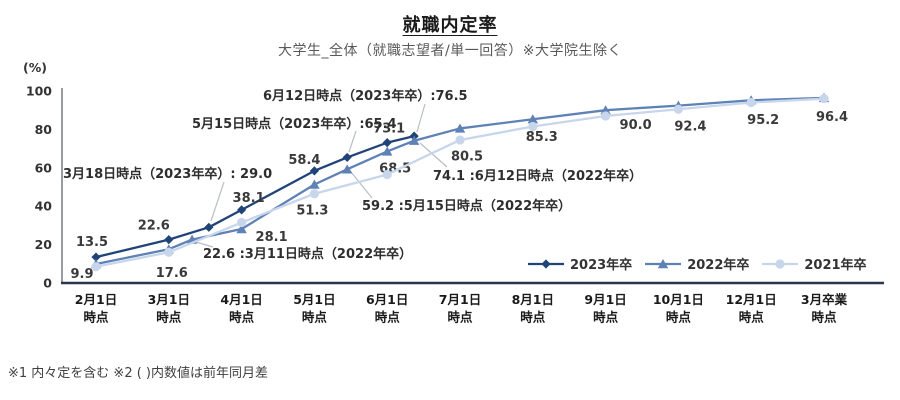 Image resolution: width=900 pixels, height=400 pixels. I want to click on data-point-label: 17.6, so click(172, 273).